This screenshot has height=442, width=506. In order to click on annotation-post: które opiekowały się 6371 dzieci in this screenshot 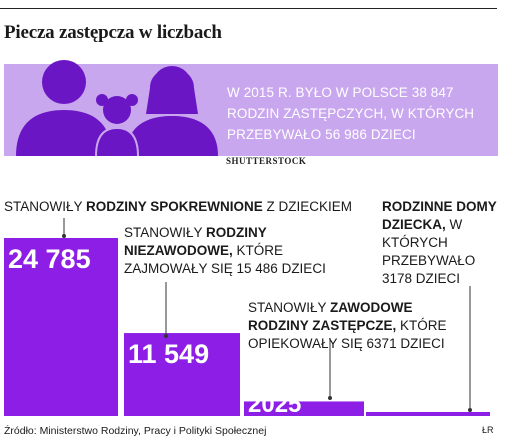, I will do `click(347, 334)`.